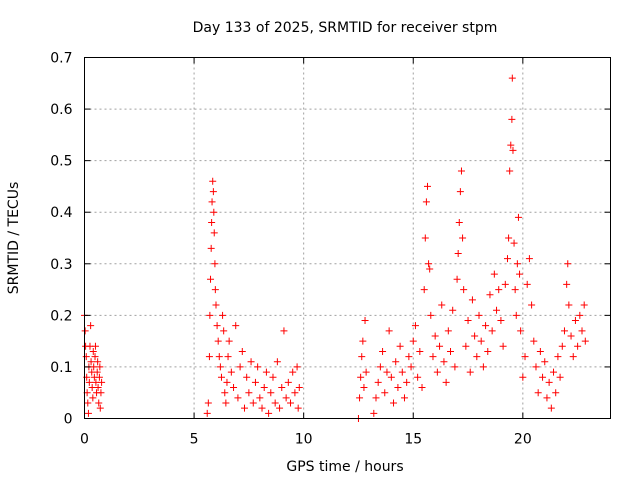 The height and width of the screenshot is (480, 640). Describe the element at coordinates (304, 440) in the screenshot. I see `x-tick-label: 10` at that location.